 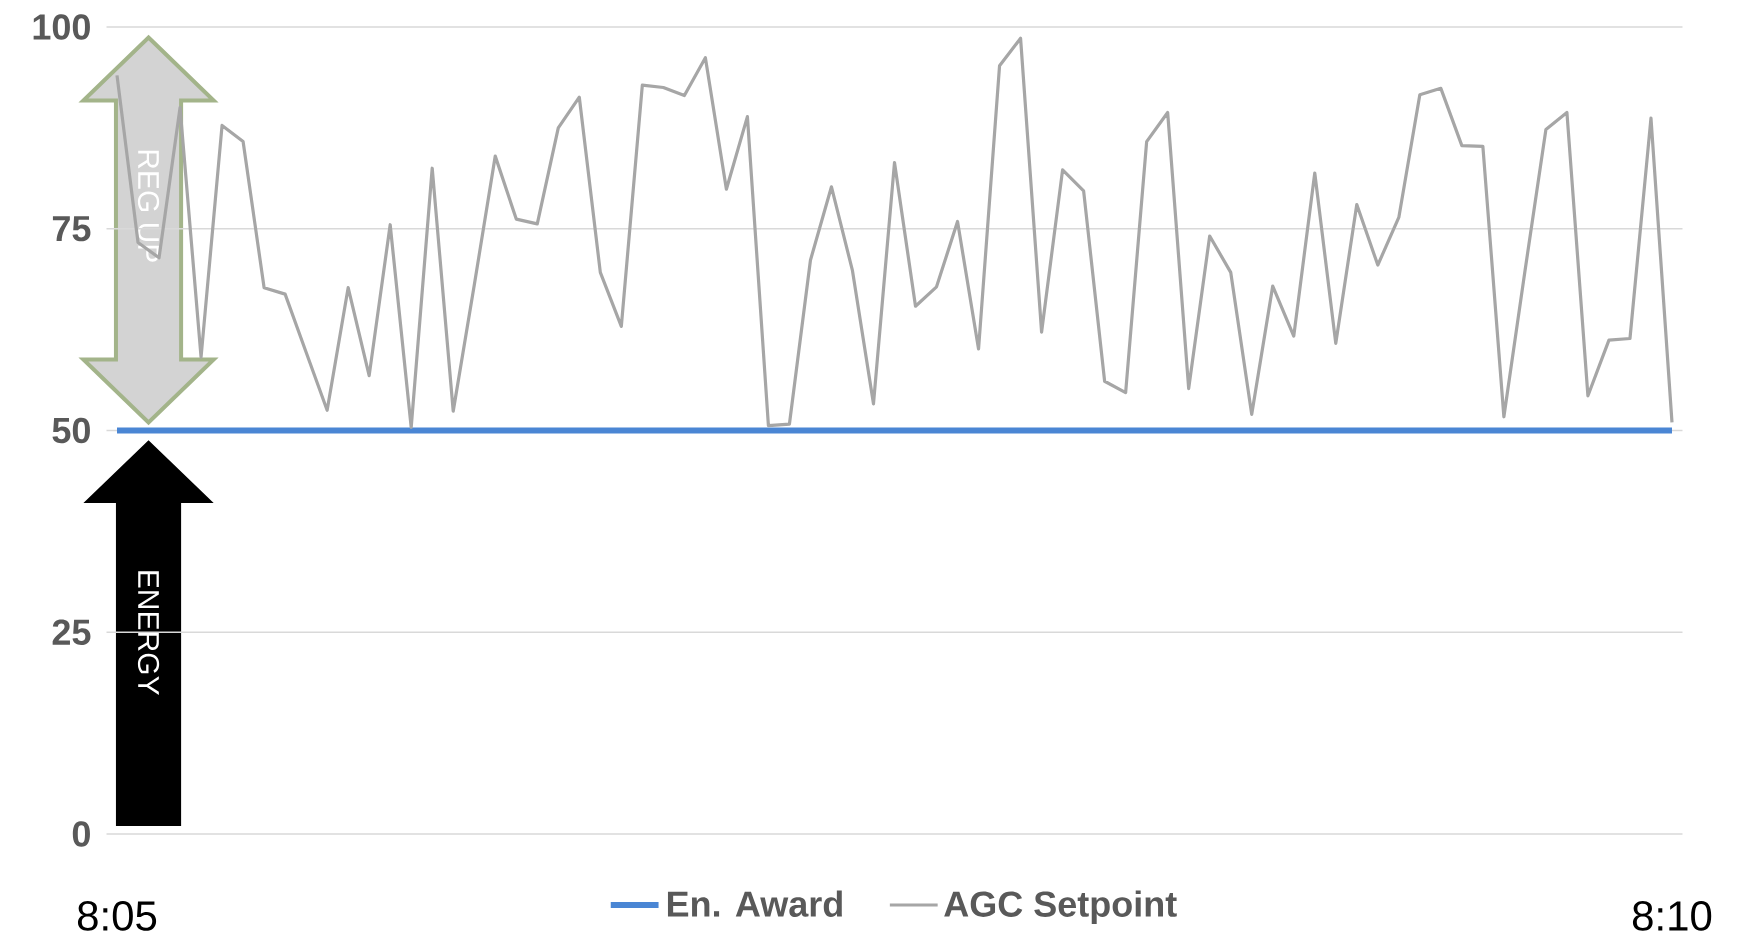 I want to click on y-tick-label: 50, so click(x=71, y=430).